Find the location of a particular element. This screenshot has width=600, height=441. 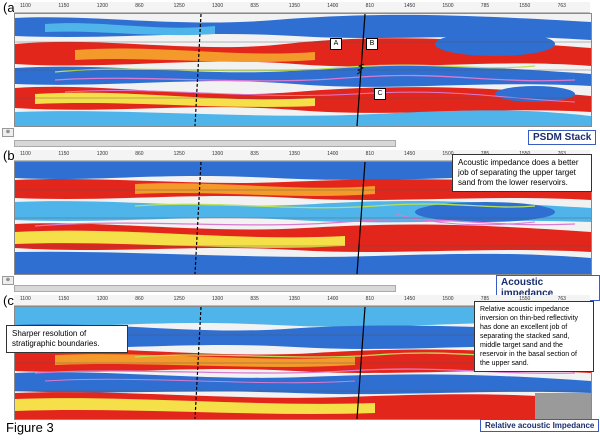

panel-title: PSDM Stack is located at coordinates (562, 137).